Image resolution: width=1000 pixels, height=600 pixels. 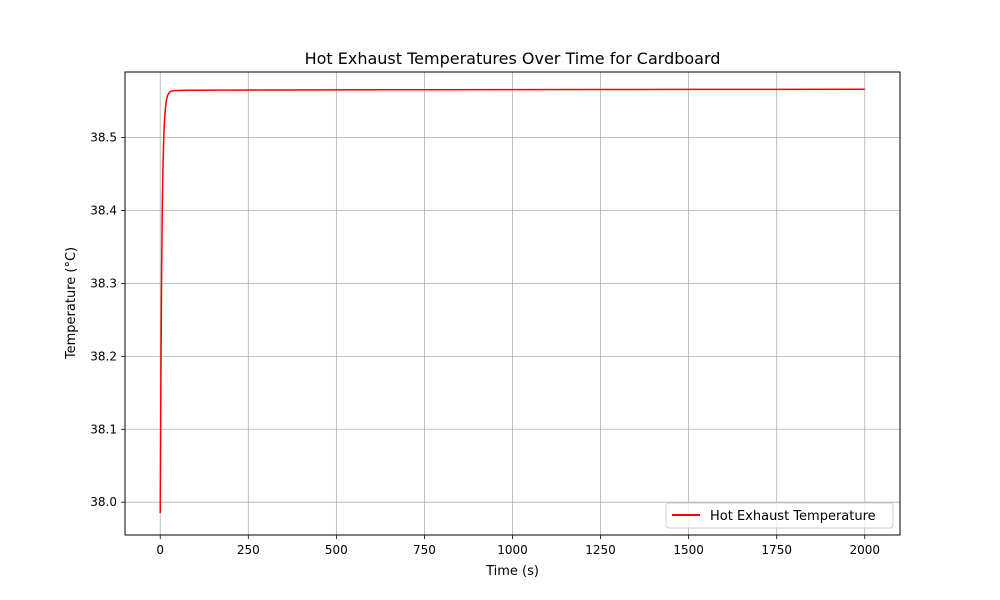 I want to click on x-tick-label: 0, so click(x=160, y=550).